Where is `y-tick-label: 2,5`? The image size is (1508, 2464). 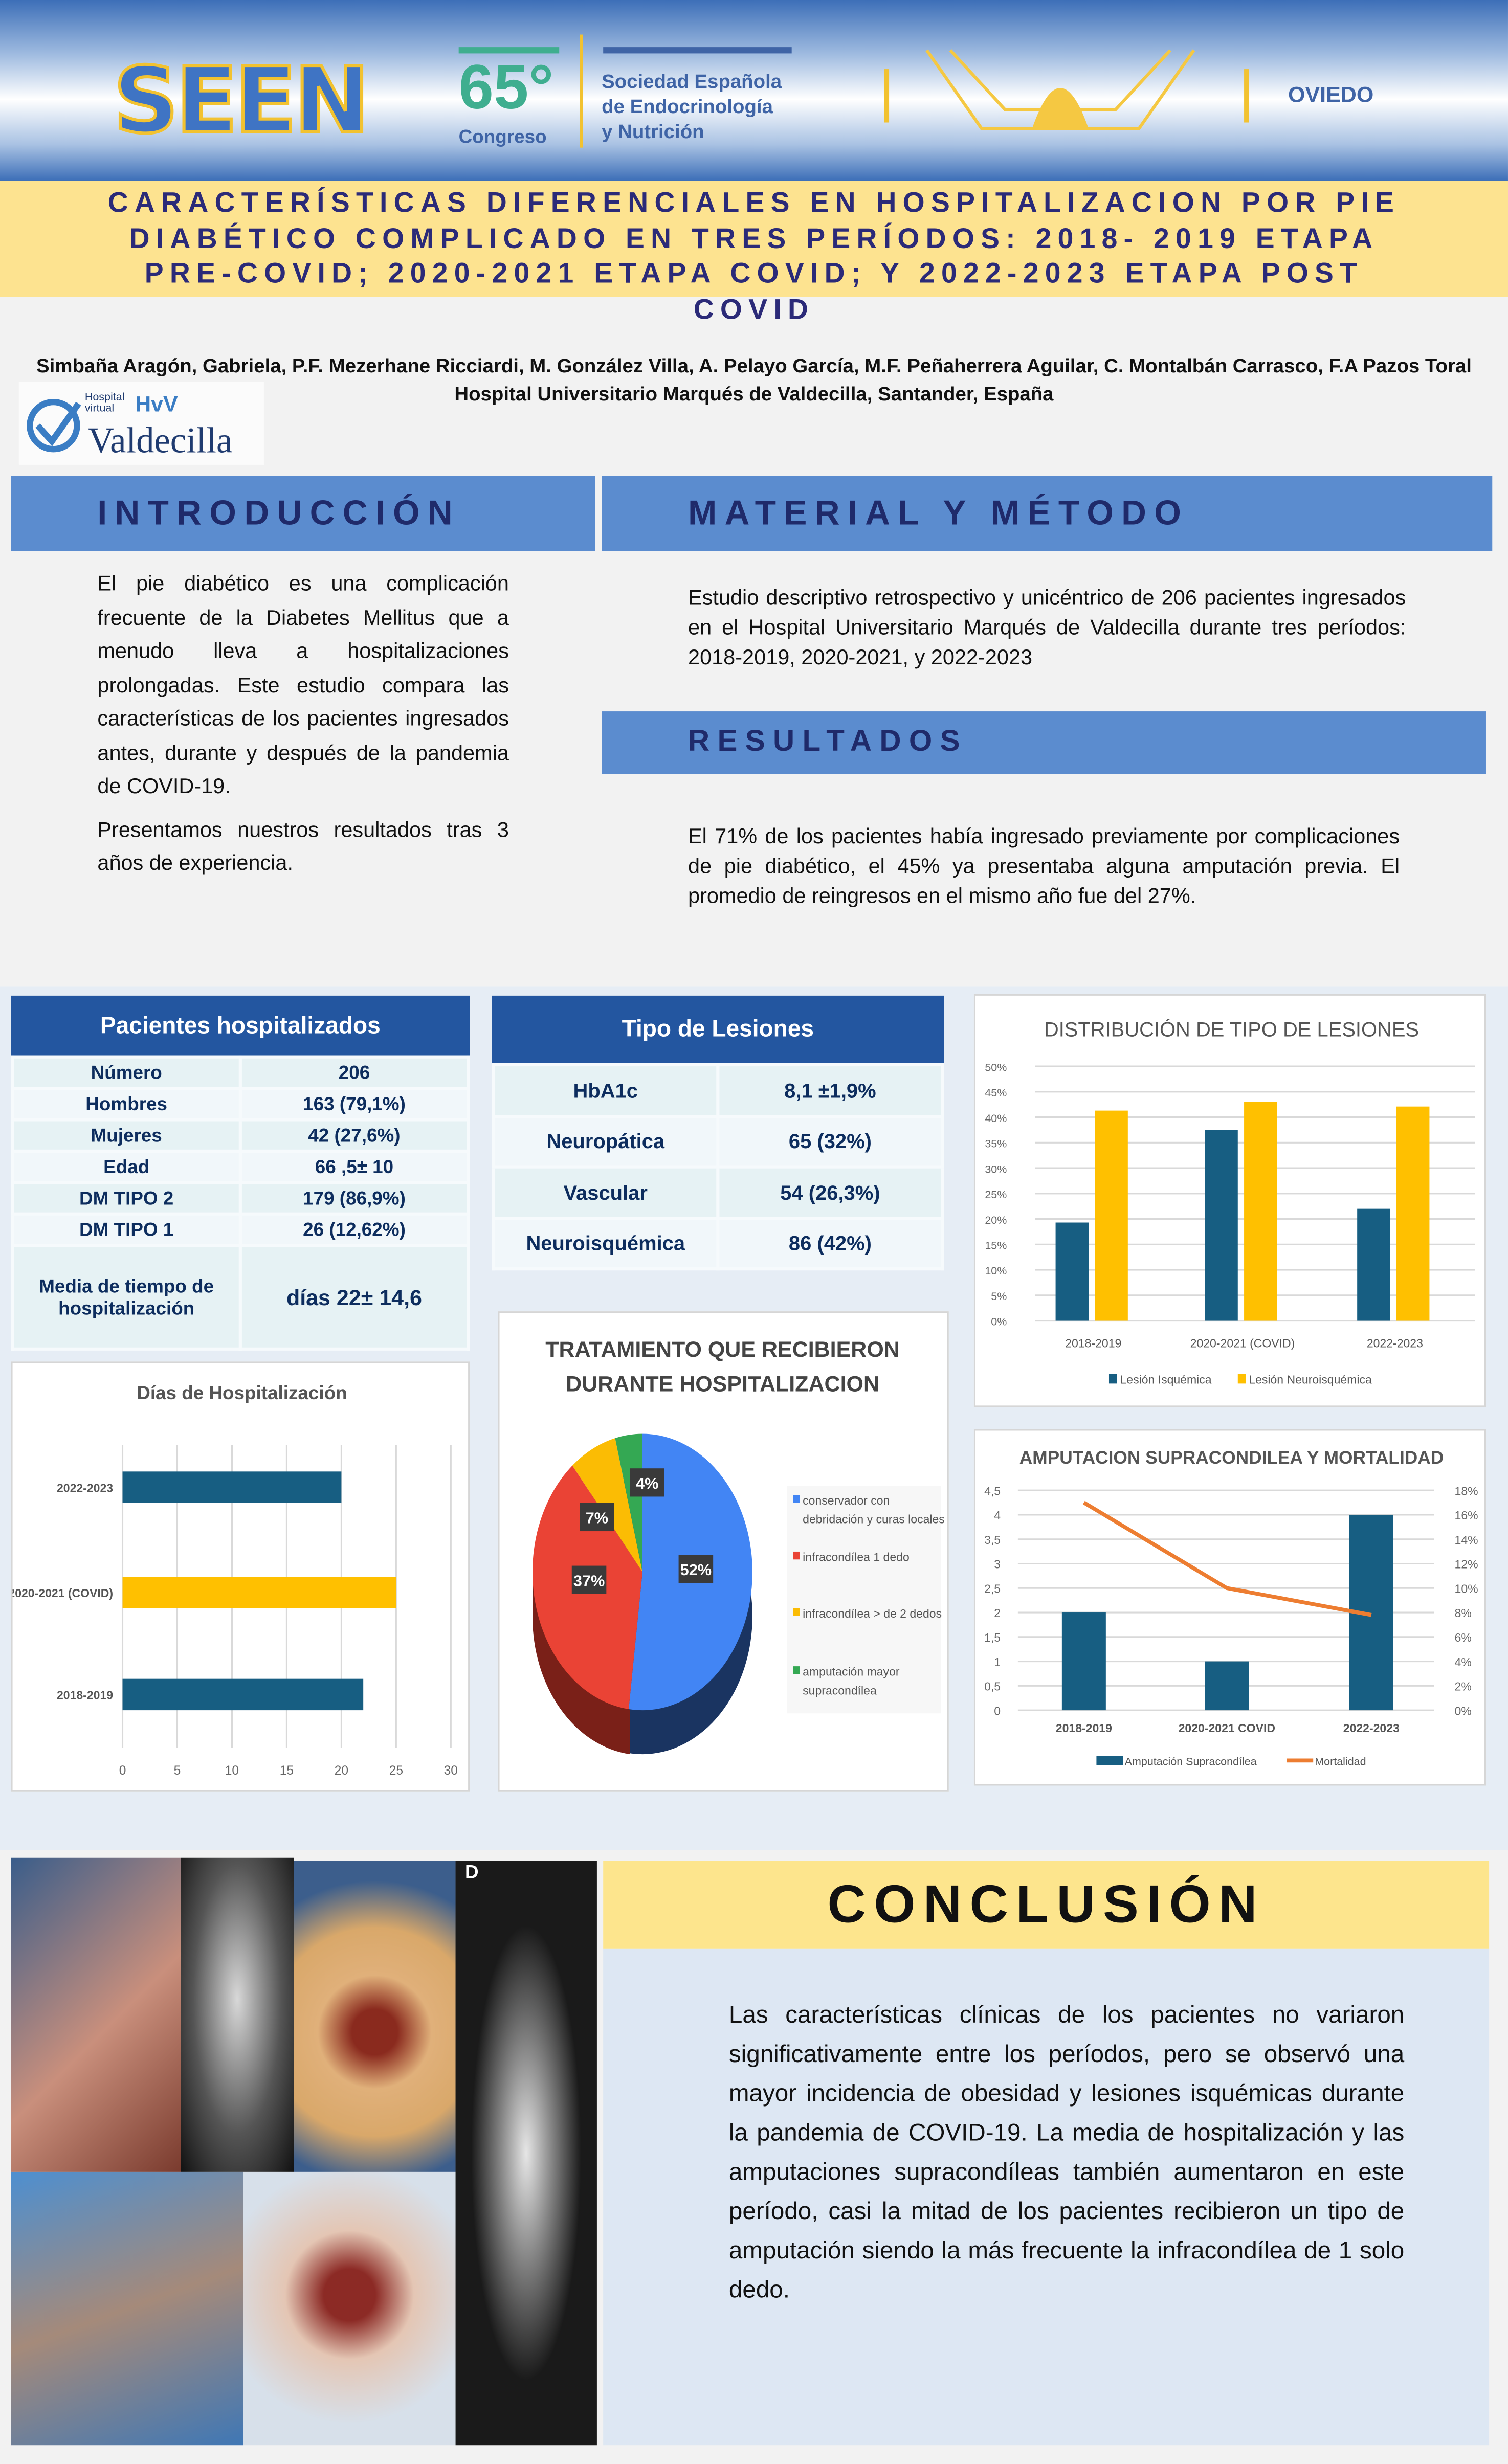
y-tick-label: 2,5 is located at coordinates (992, 1588).